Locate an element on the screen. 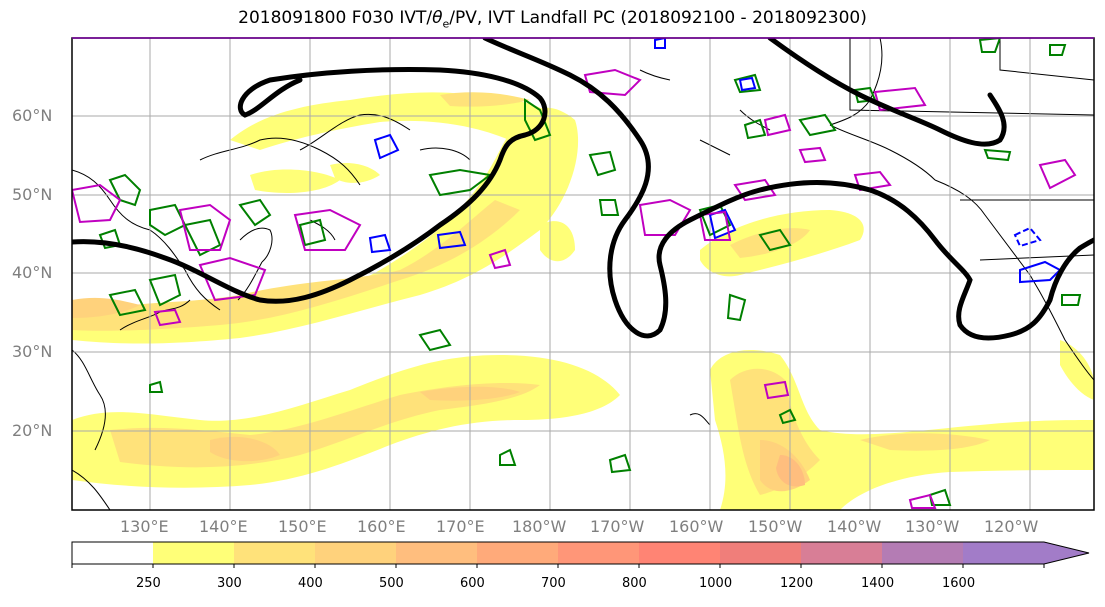 This screenshot has height=607, width=1105. colorbar-label: 600 is located at coordinates (472, 583).